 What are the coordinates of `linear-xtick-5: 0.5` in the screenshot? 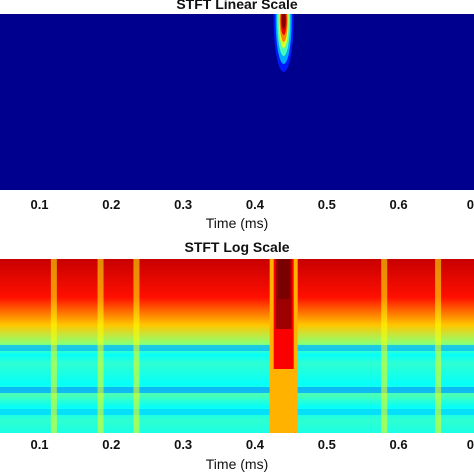 It's located at (326, 204).